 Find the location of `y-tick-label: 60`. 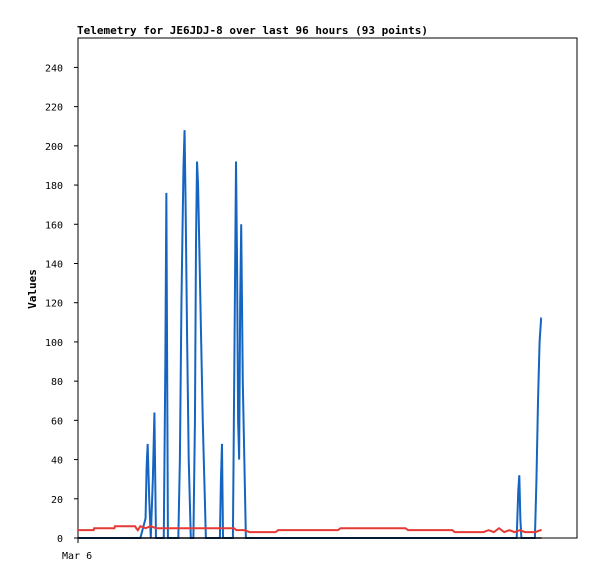

y-tick-label: 60 is located at coordinates (57, 421).